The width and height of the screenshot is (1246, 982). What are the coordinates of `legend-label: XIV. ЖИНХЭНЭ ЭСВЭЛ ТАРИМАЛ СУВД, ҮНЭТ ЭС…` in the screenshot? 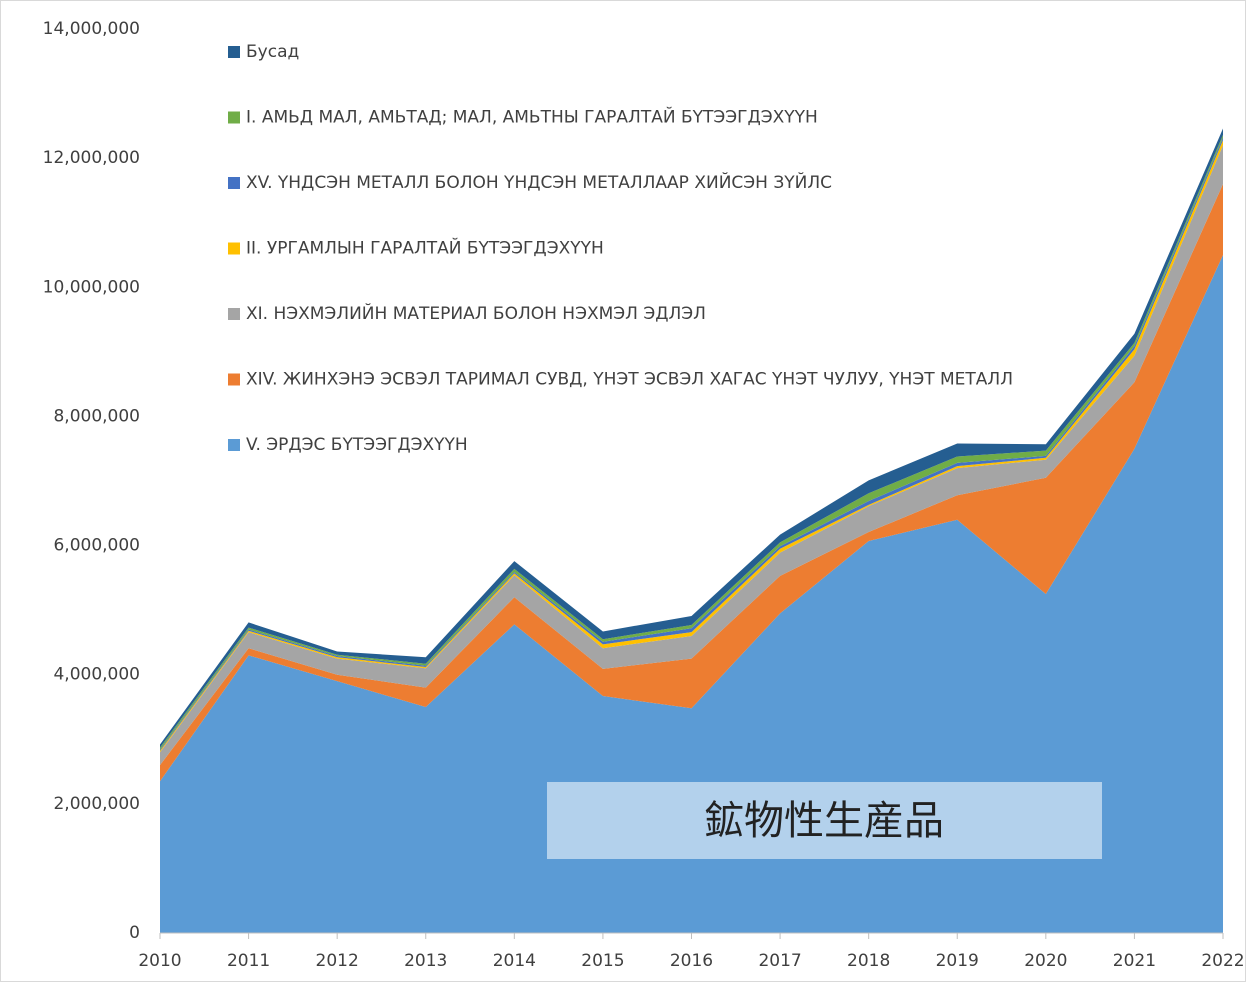 It's located at (629, 380).